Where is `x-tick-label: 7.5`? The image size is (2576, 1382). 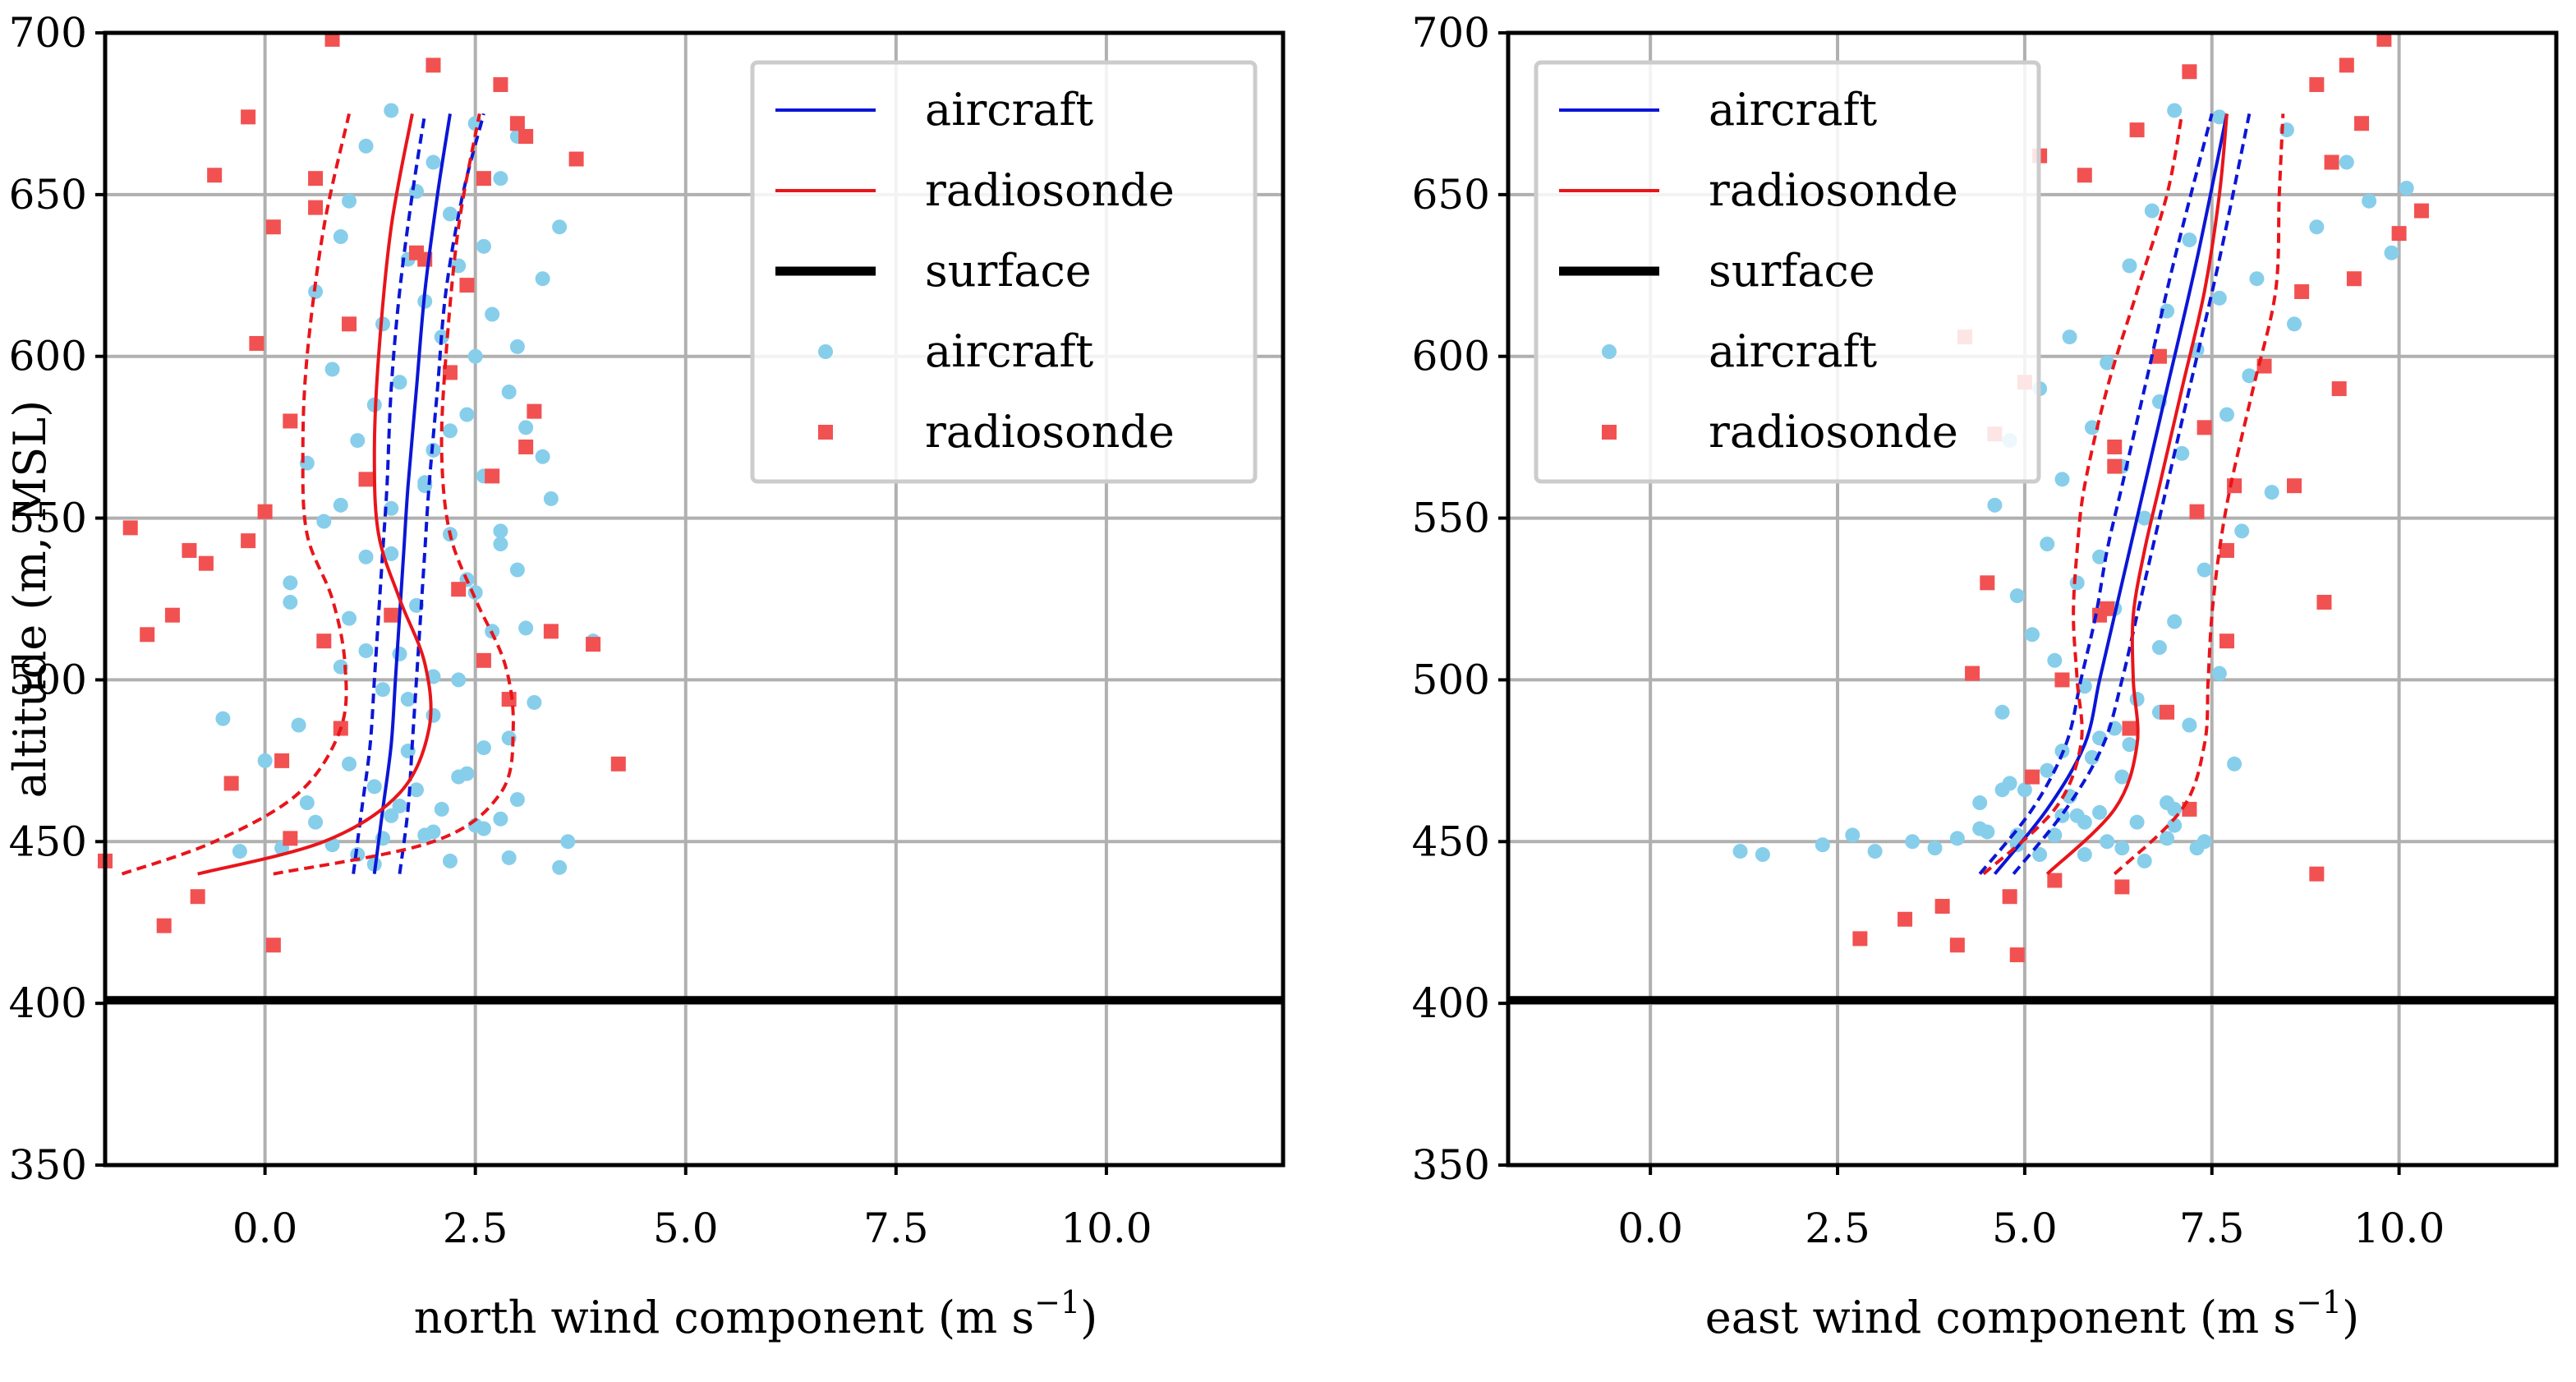 x-tick-label: 7.5 is located at coordinates (896, 1228).